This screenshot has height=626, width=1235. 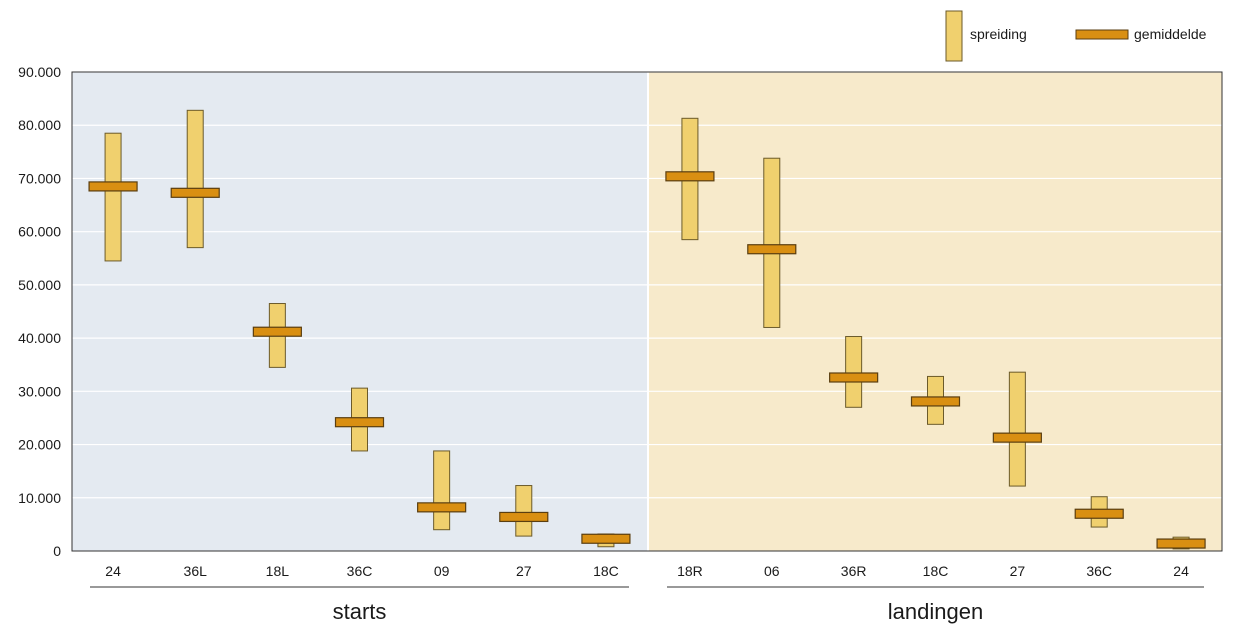 What do you see at coordinates (1170, 34) in the screenshot?
I see `legend-gemiddelde-label: gemiddelde` at bounding box center [1170, 34].